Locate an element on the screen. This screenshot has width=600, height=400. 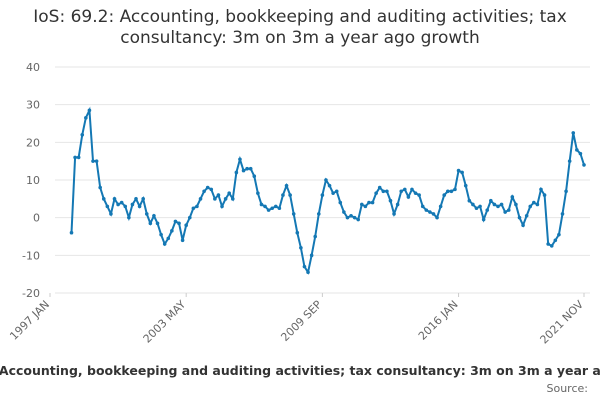
y-tick-label: -20 is located at coordinates (31, 293).